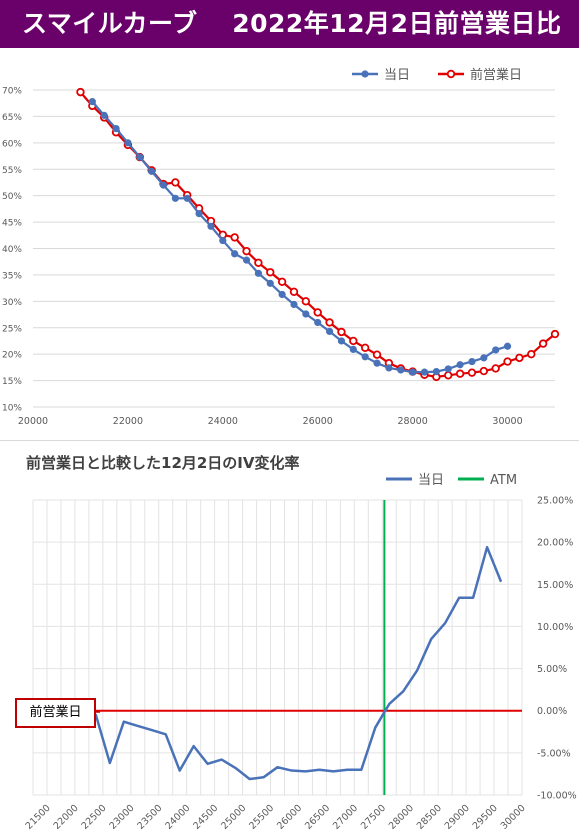 The width and height of the screenshot is (579, 838). Describe the element at coordinates (12, 329) in the screenshot. I see `y-tick-label: 25%` at that location.